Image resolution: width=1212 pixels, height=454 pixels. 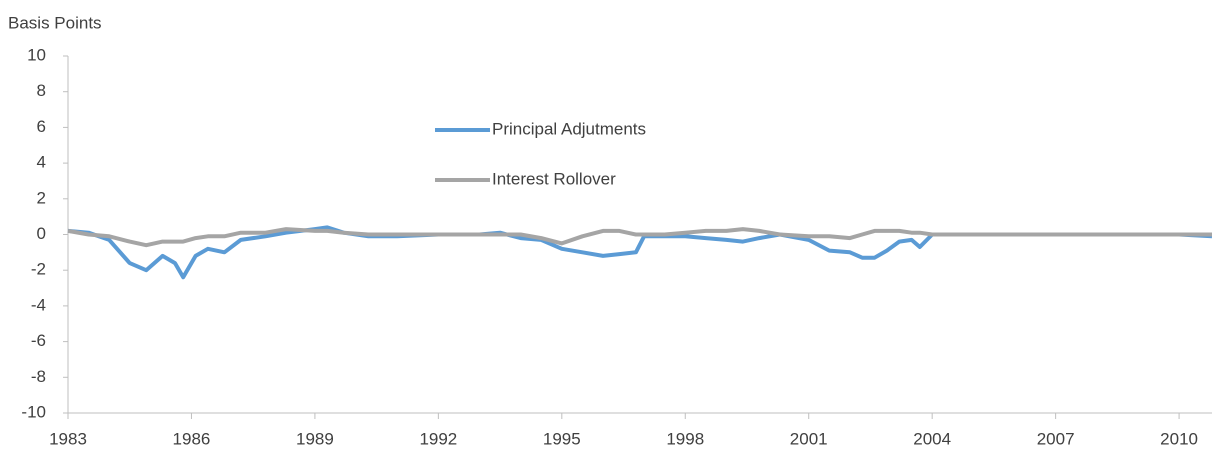 What do you see at coordinates (33, 411) in the screenshot?
I see `y-tick-label: -10` at bounding box center [33, 411].